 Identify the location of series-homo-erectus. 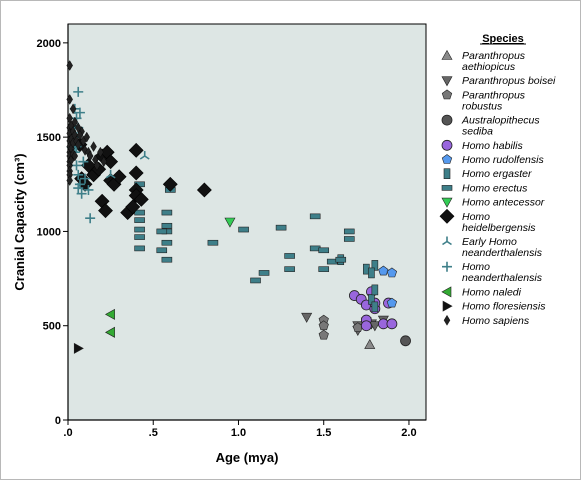
(244, 232).